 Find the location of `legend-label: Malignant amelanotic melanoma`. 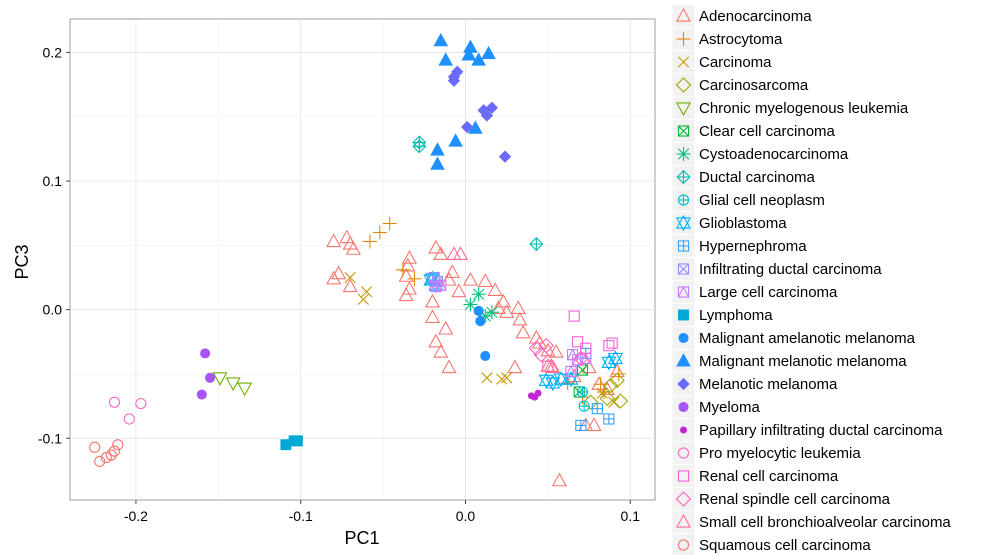

legend-label: Malignant amelanotic melanoma is located at coordinates (807, 338).